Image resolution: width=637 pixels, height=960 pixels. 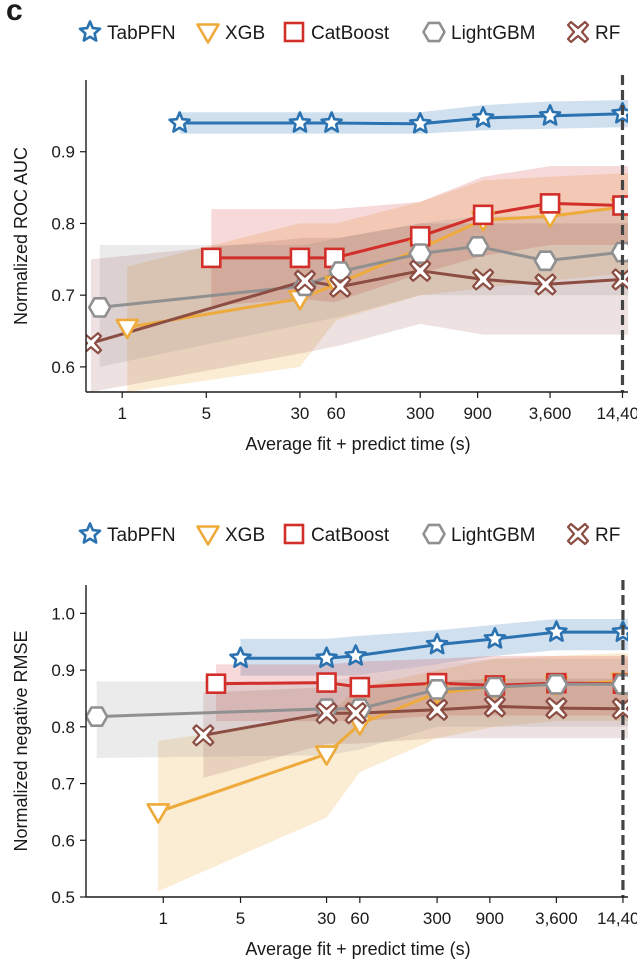 What do you see at coordinates (21, 236) in the screenshot?
I see `y-axis-title: Normalized ROC AUC` at bounding box center [21, 236].